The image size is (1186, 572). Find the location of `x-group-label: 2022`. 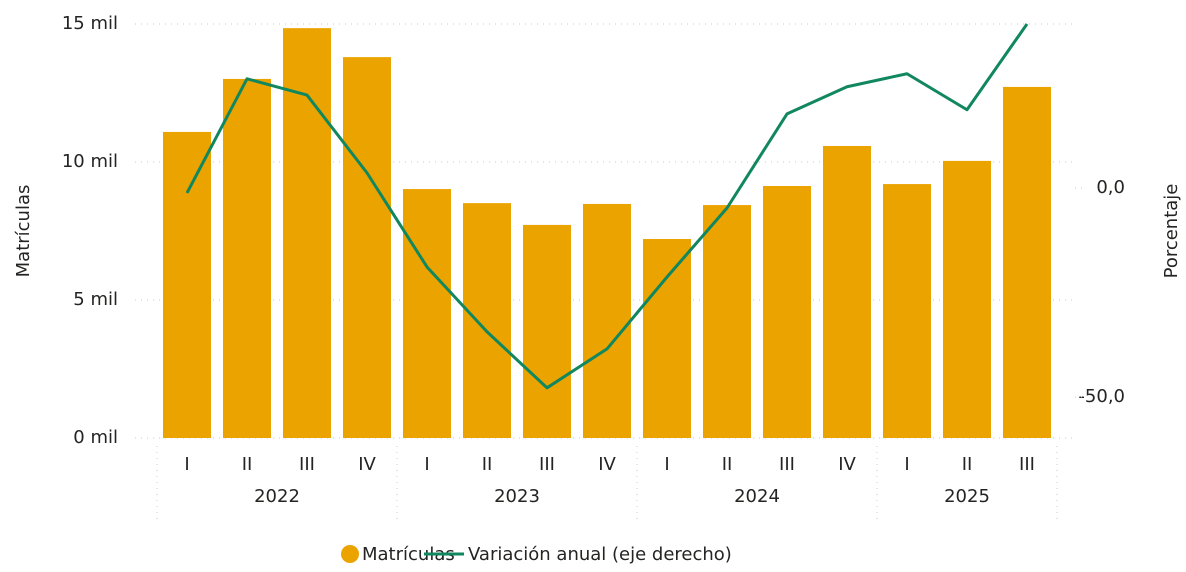

x-group-label: 2022 is located at coordinates (277, 496).